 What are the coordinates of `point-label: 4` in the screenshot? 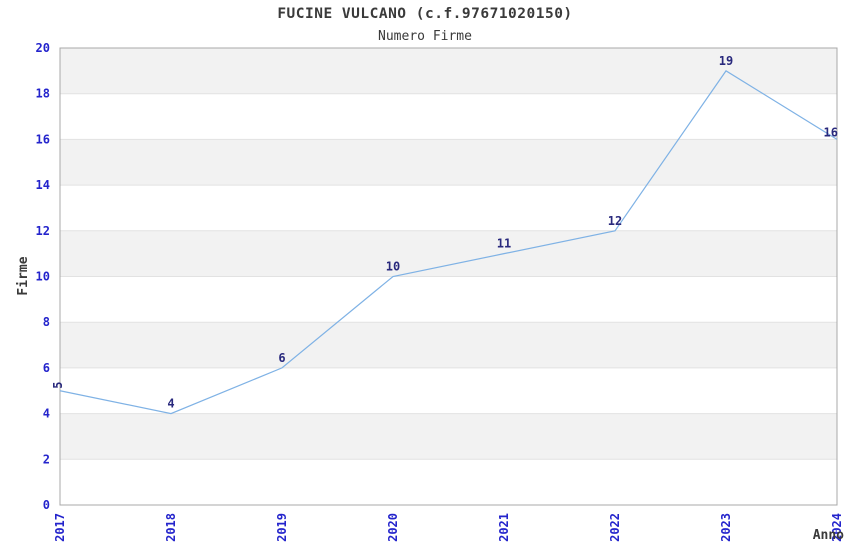 It's located at (170, 404).